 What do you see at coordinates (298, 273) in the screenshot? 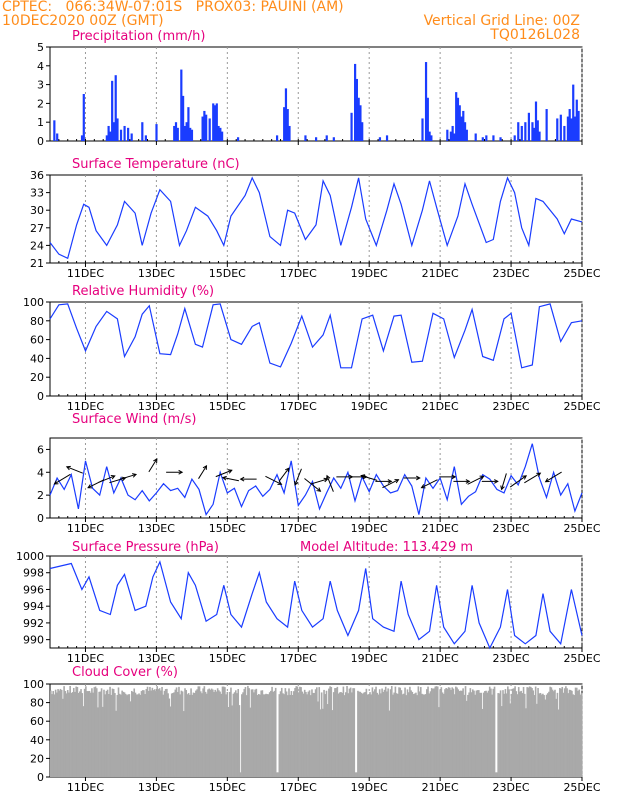
I see `panel-2-xtick-label: 17DEC` at bounding box center [298, 273].